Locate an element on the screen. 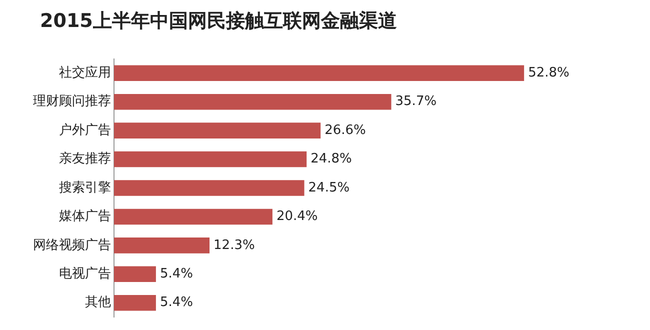  data-label: 52.8% is located at coordinates (549, 73).